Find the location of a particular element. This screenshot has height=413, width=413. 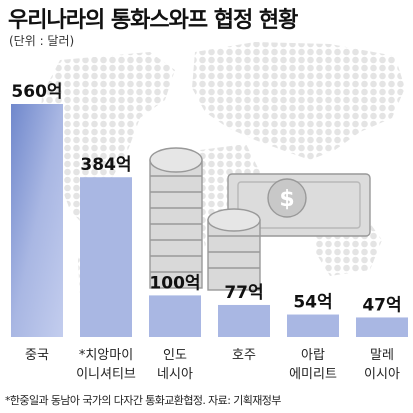

category-label-2-1: 네시아 is located at coordinates (175, 374).